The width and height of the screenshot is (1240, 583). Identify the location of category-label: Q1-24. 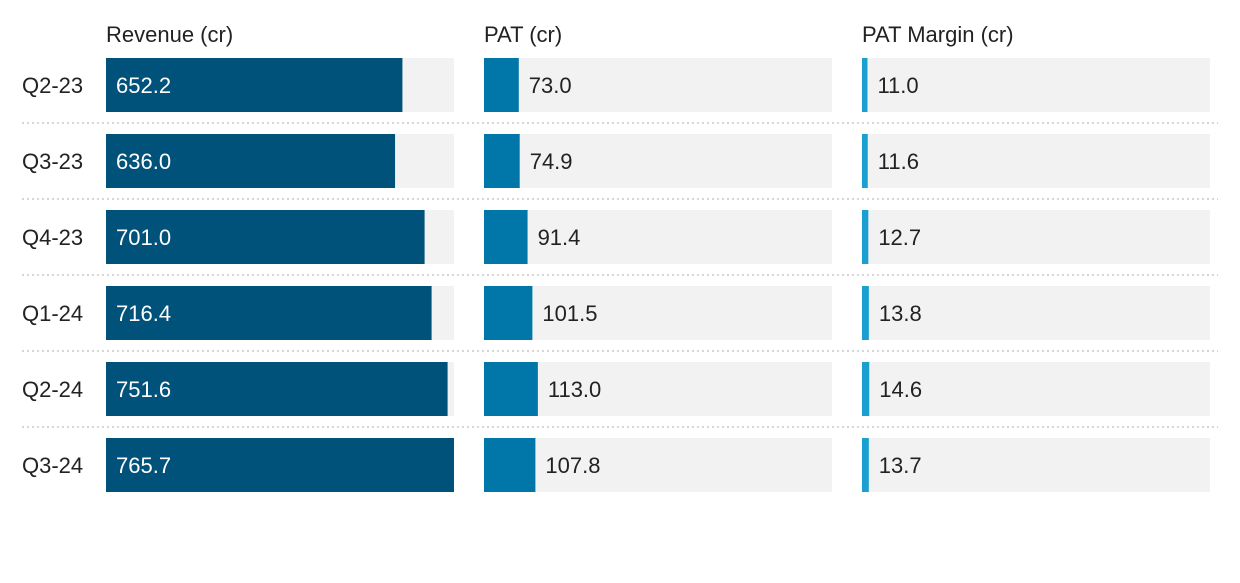
(52, 313).